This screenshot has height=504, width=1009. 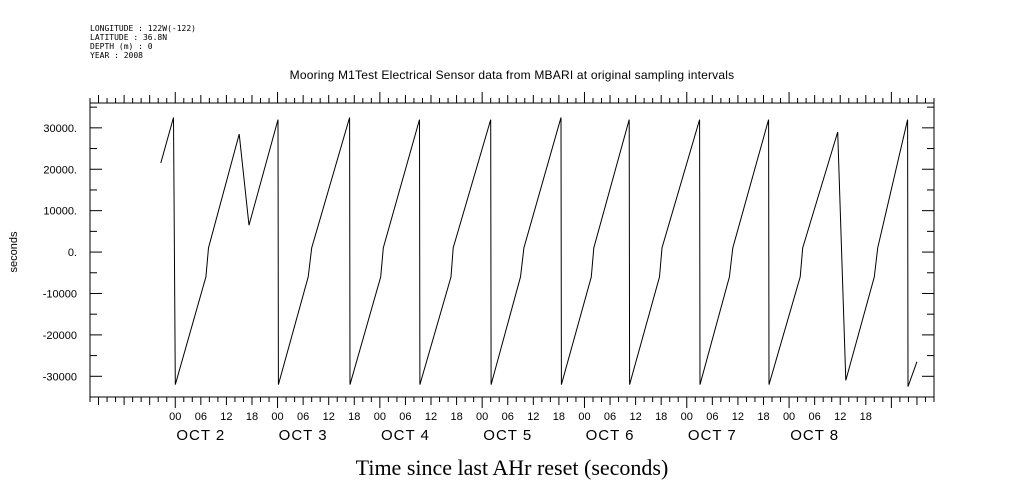 What do you see at coordinates (60, 170) in the screenshot?
I see `y-tick-label: 20000.` at bounding box center [60, 170].